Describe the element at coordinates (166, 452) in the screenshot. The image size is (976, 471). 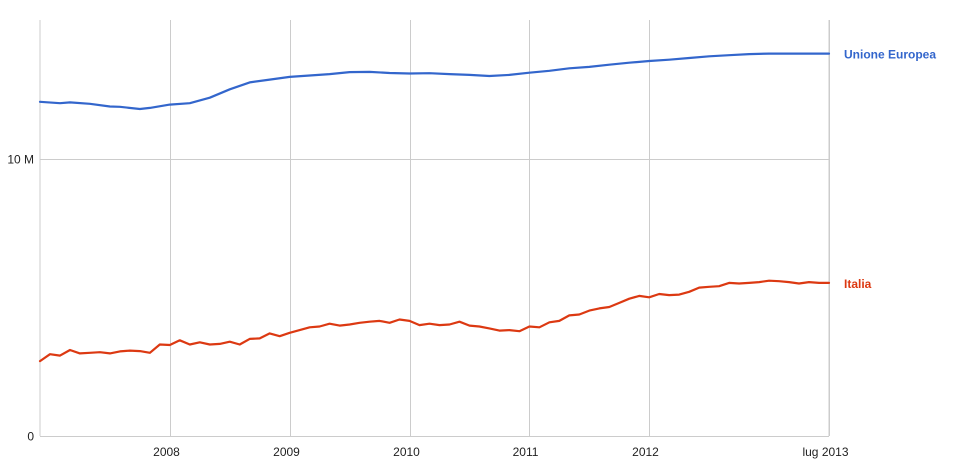
I see `x-tick-label: 2008` at that location.